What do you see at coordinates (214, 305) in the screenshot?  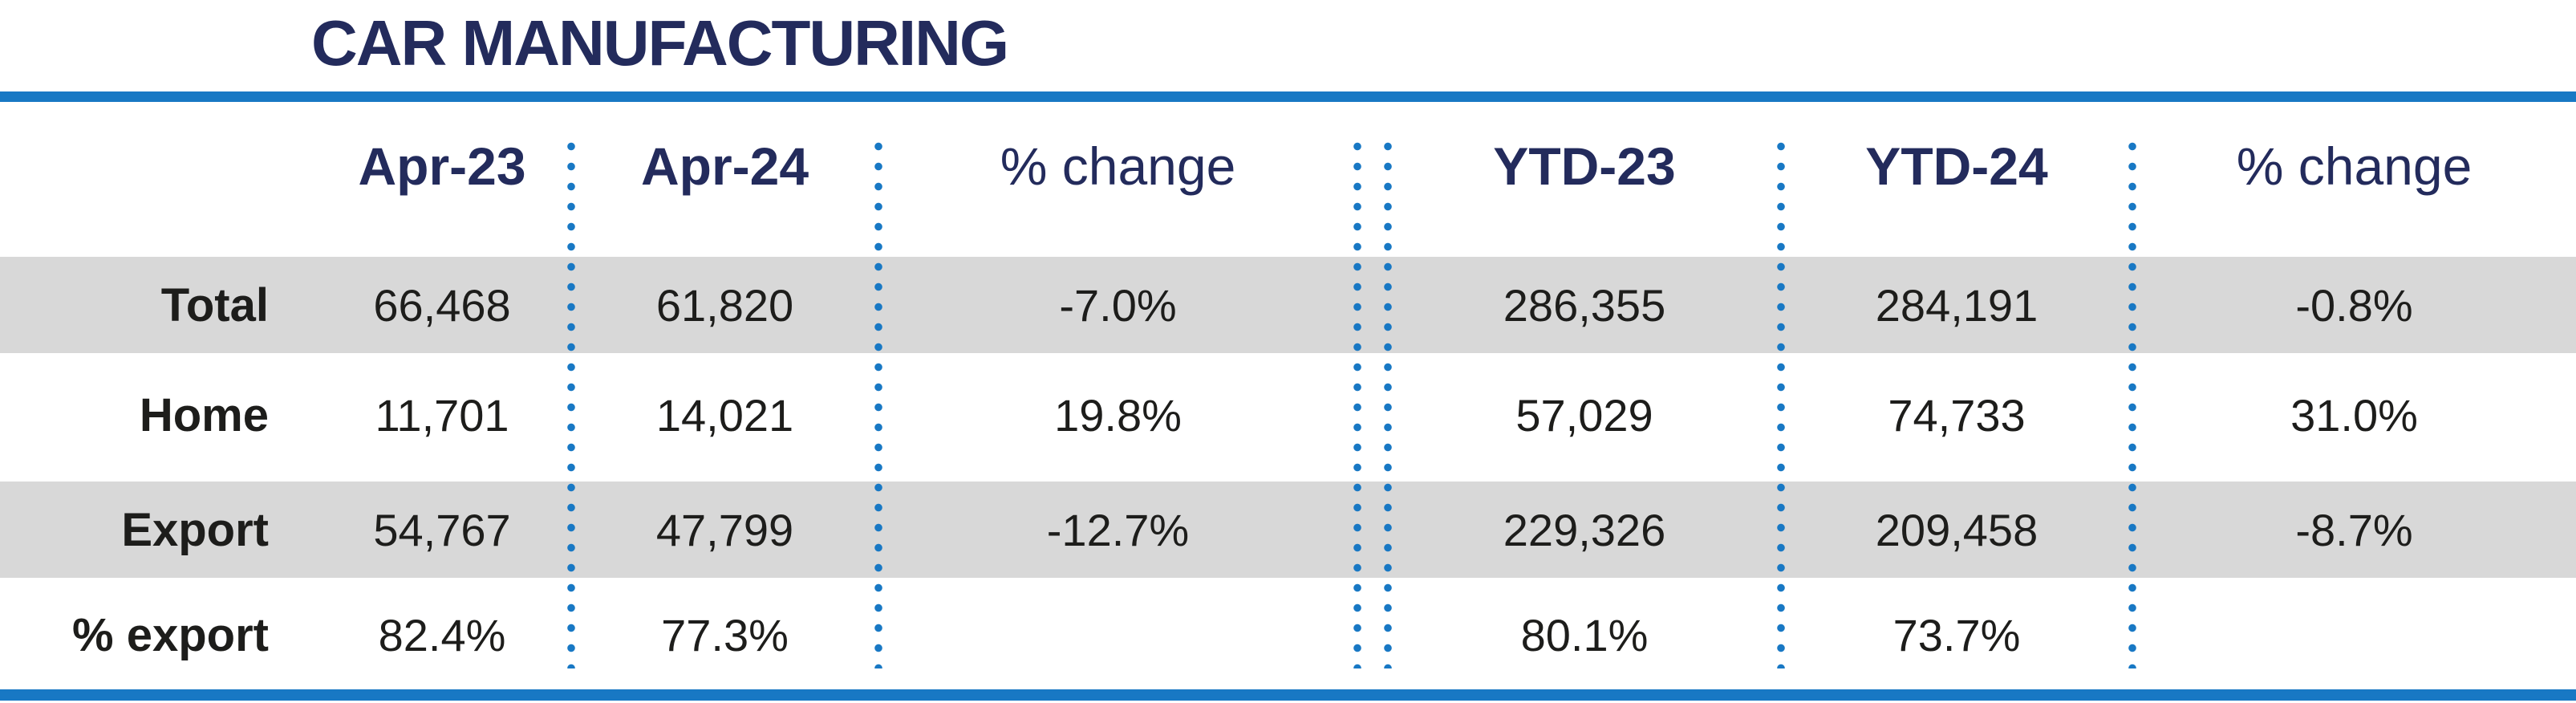 I see `row-label-total: Total` at bounding box center [214, 305].